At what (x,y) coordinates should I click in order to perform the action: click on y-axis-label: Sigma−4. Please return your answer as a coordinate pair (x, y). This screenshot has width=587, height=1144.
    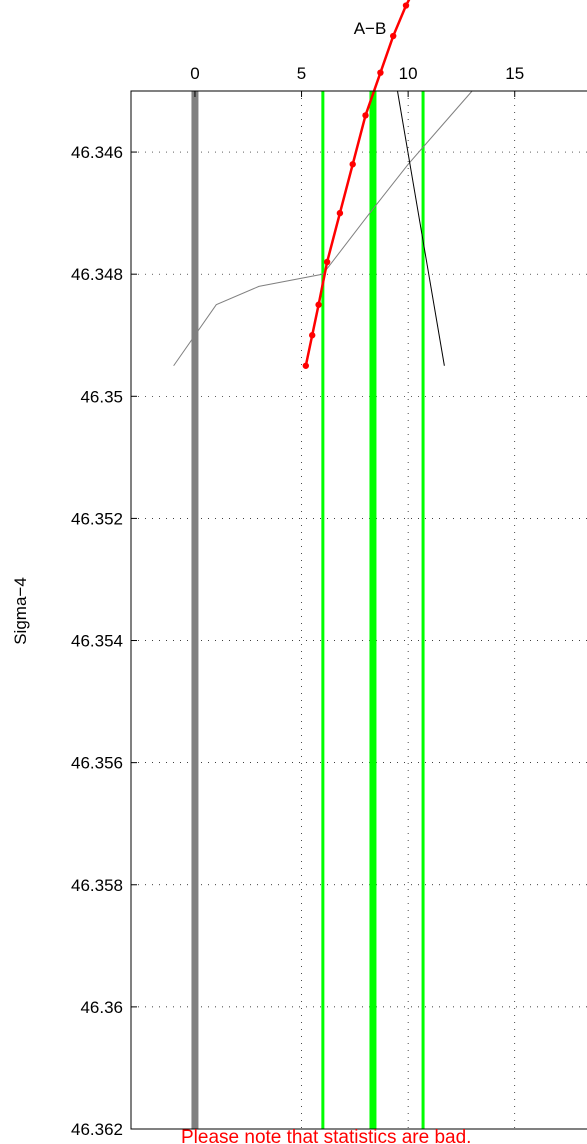
    Looking at the image, I should click on (20, 611).